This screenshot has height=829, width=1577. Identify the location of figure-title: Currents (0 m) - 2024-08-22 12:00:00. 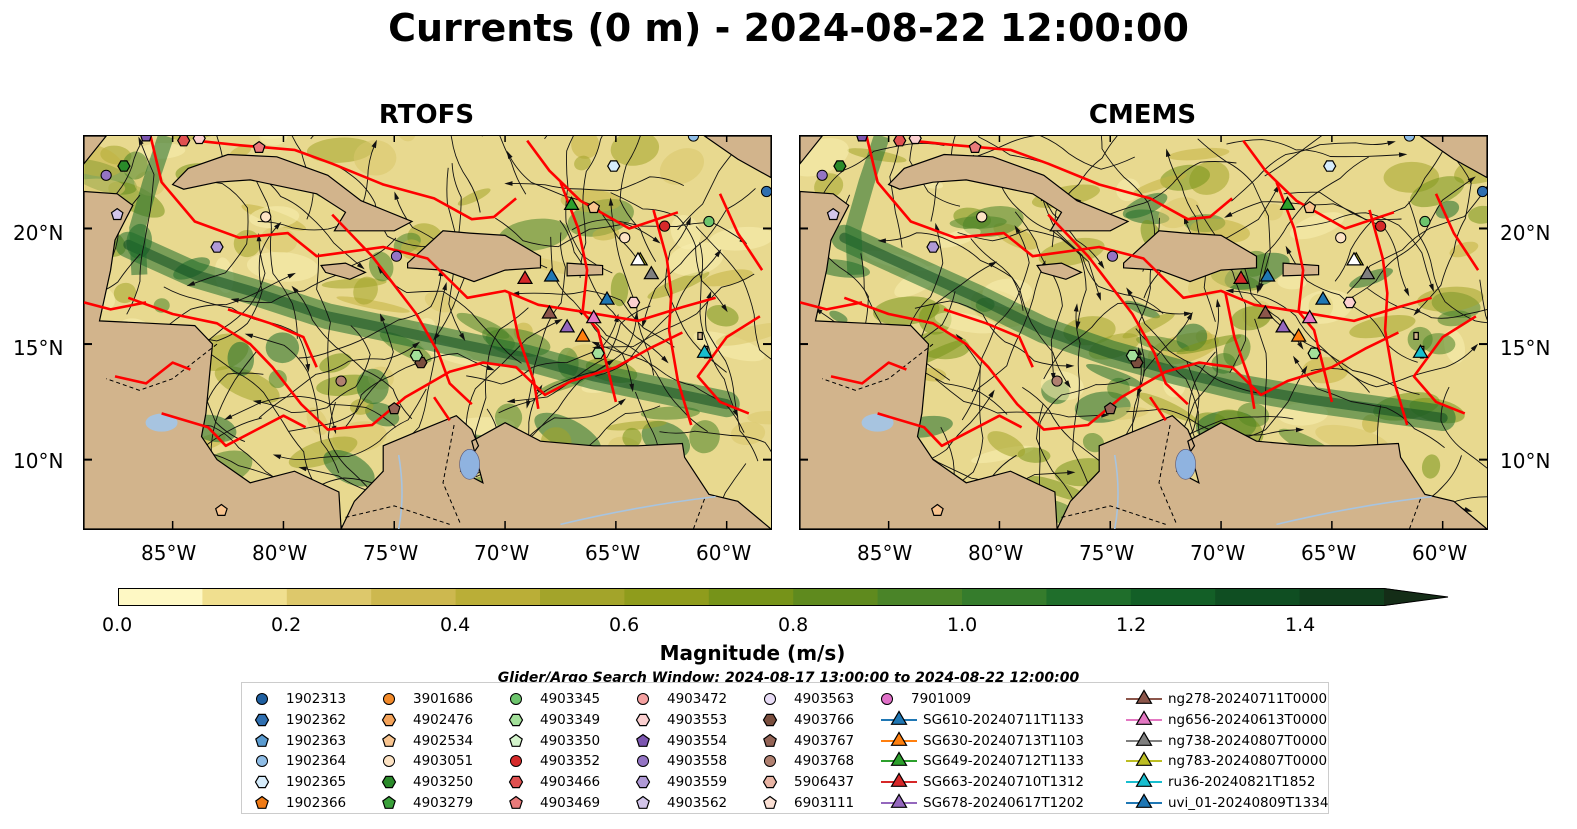
(788, 28).